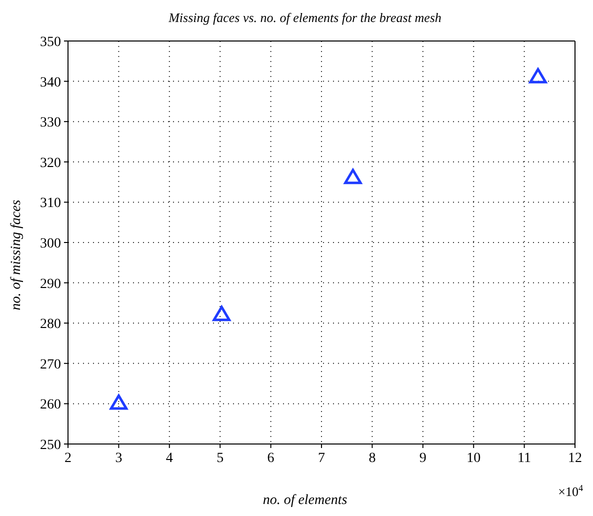 This screenshot has height=516, width=593. I want to click on x-tick-label: 2, so click(68, 458).